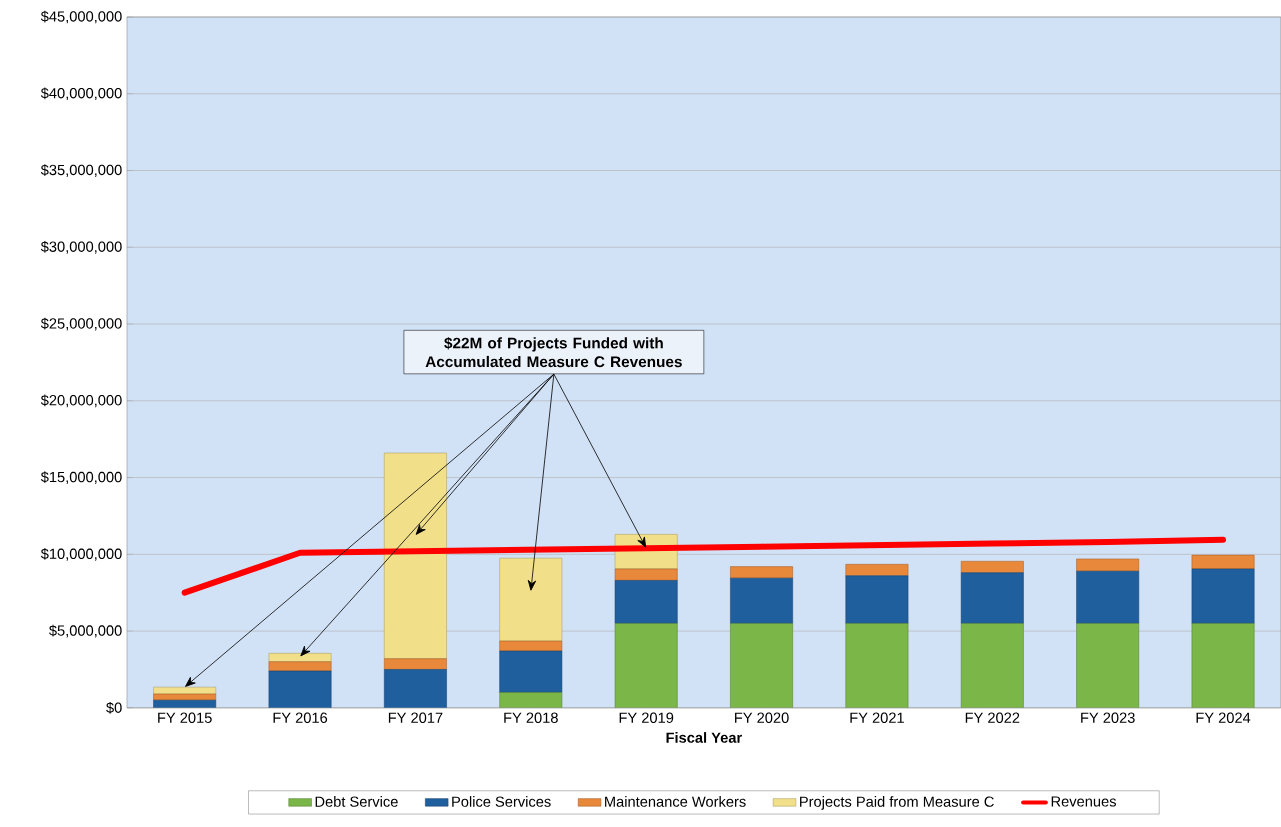 The image size is (1281, 827). What do you see at coordinates (1223, 718) in the screenshot?
I see `x-tick-label: FY 2024` at bounding box center [1223, 718].